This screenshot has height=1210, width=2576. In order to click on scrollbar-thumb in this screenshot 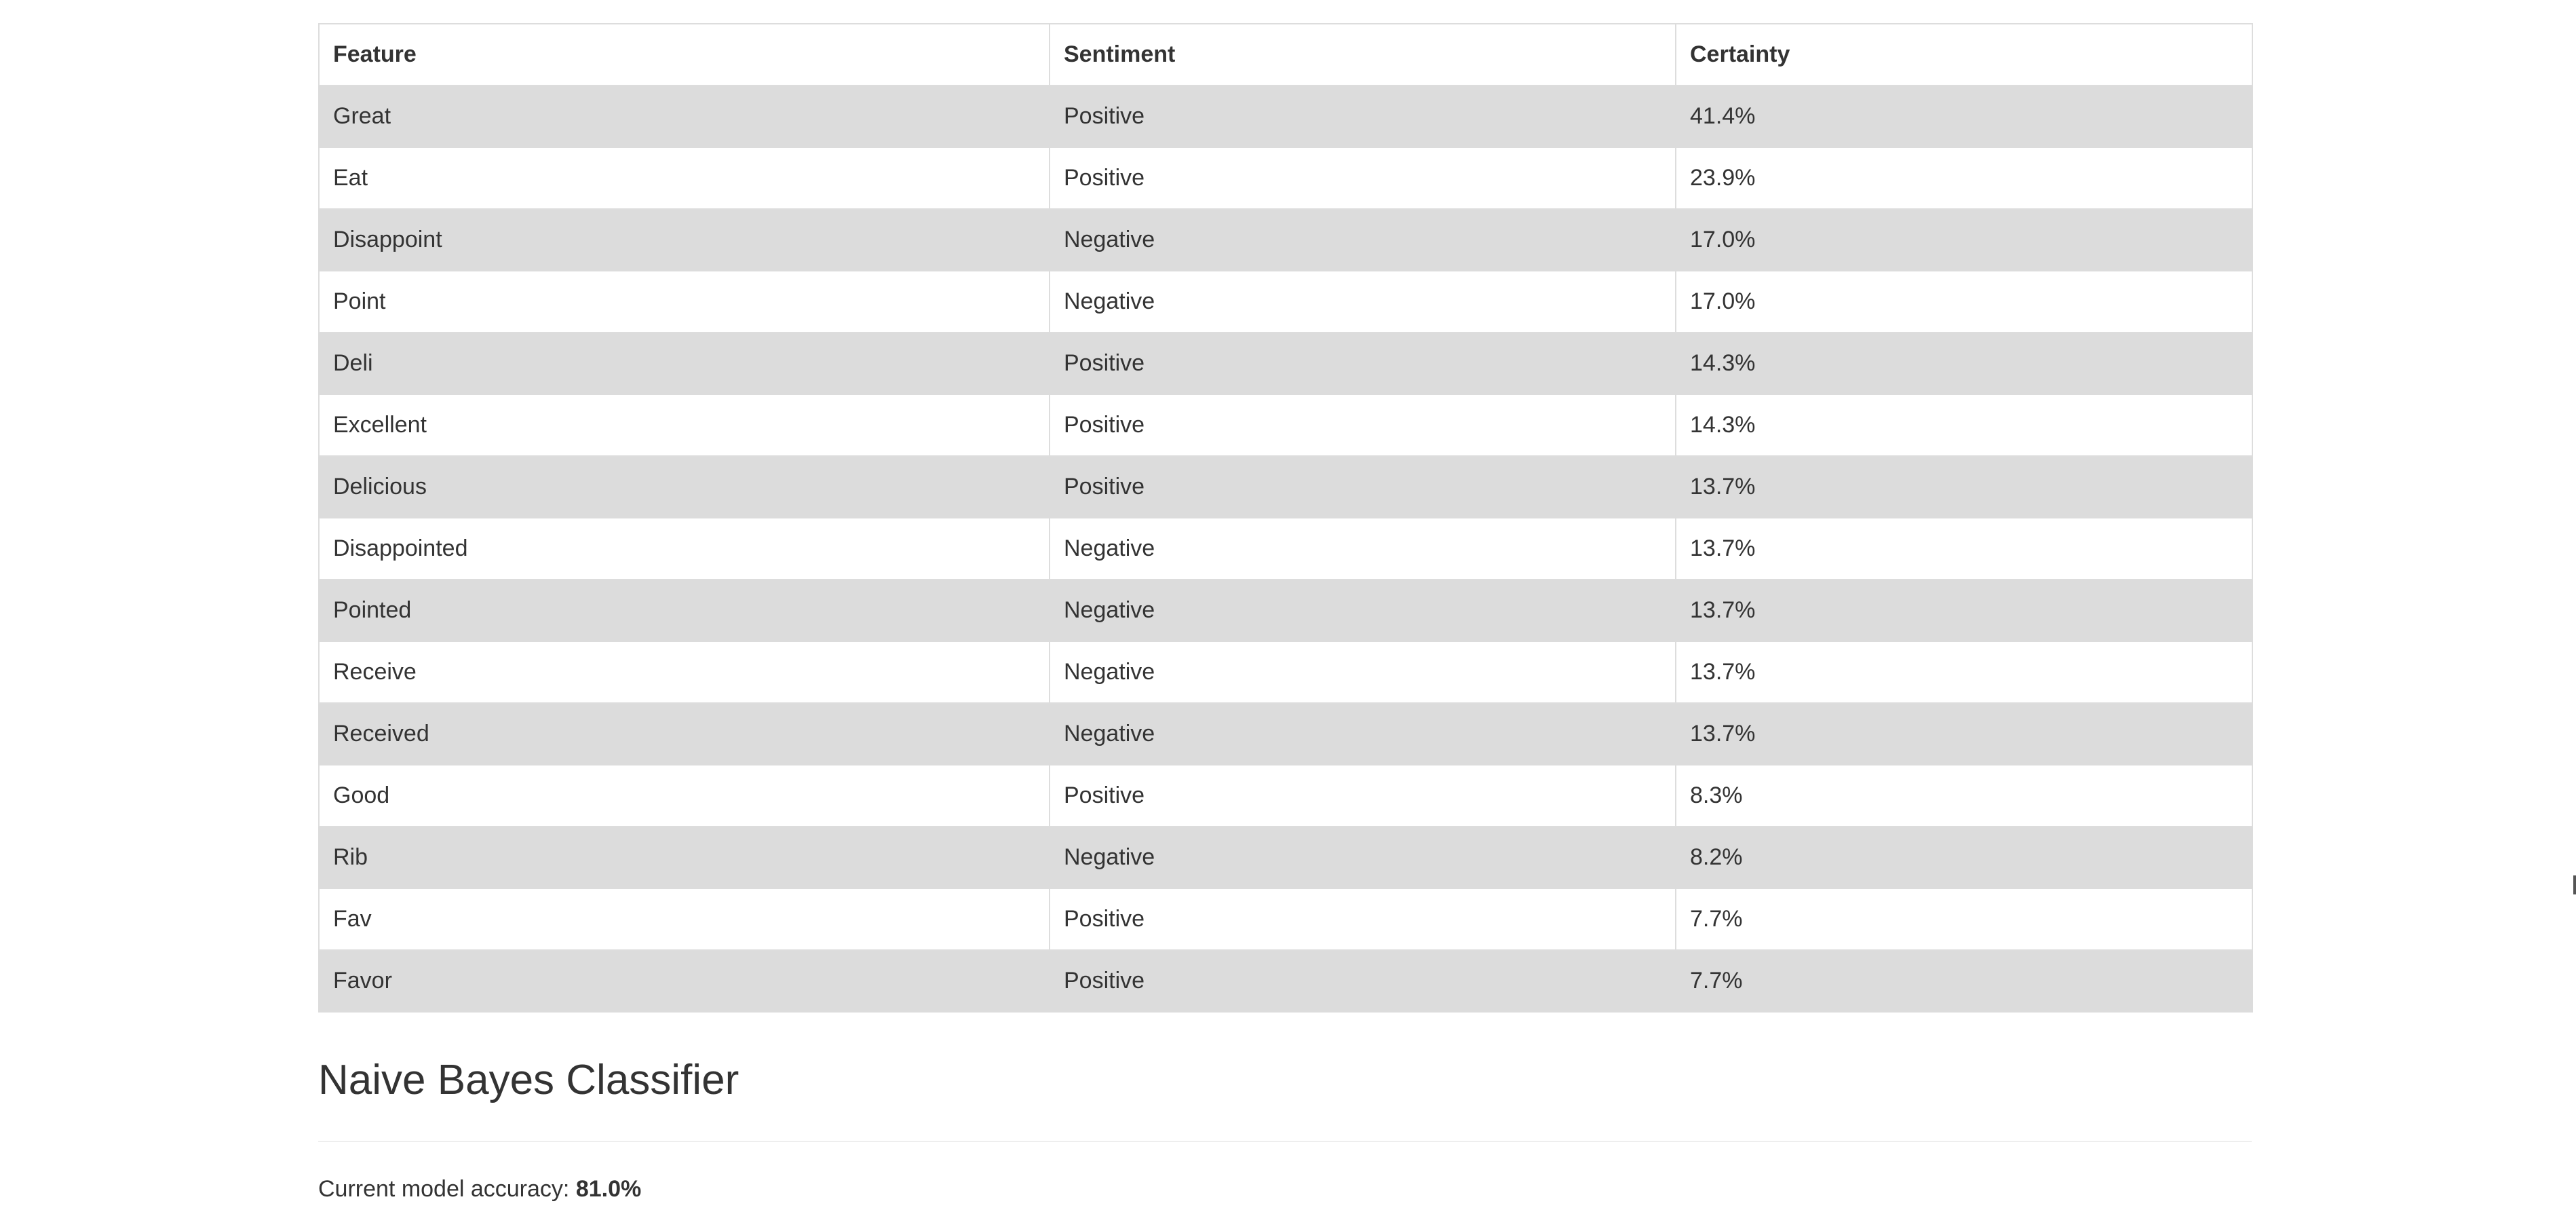, I will do `click(2574, 884)`.